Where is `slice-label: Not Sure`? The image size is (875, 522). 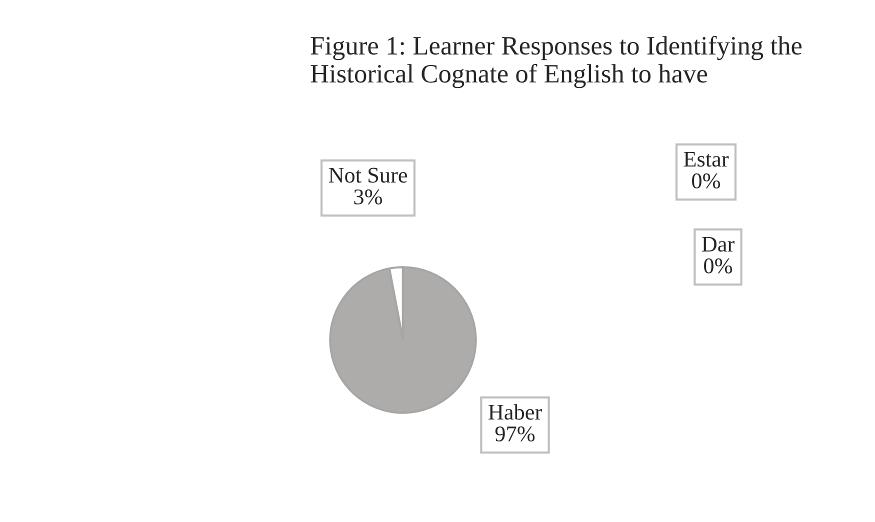 slice-label: Not Sure is located at coordinates (368, 175).